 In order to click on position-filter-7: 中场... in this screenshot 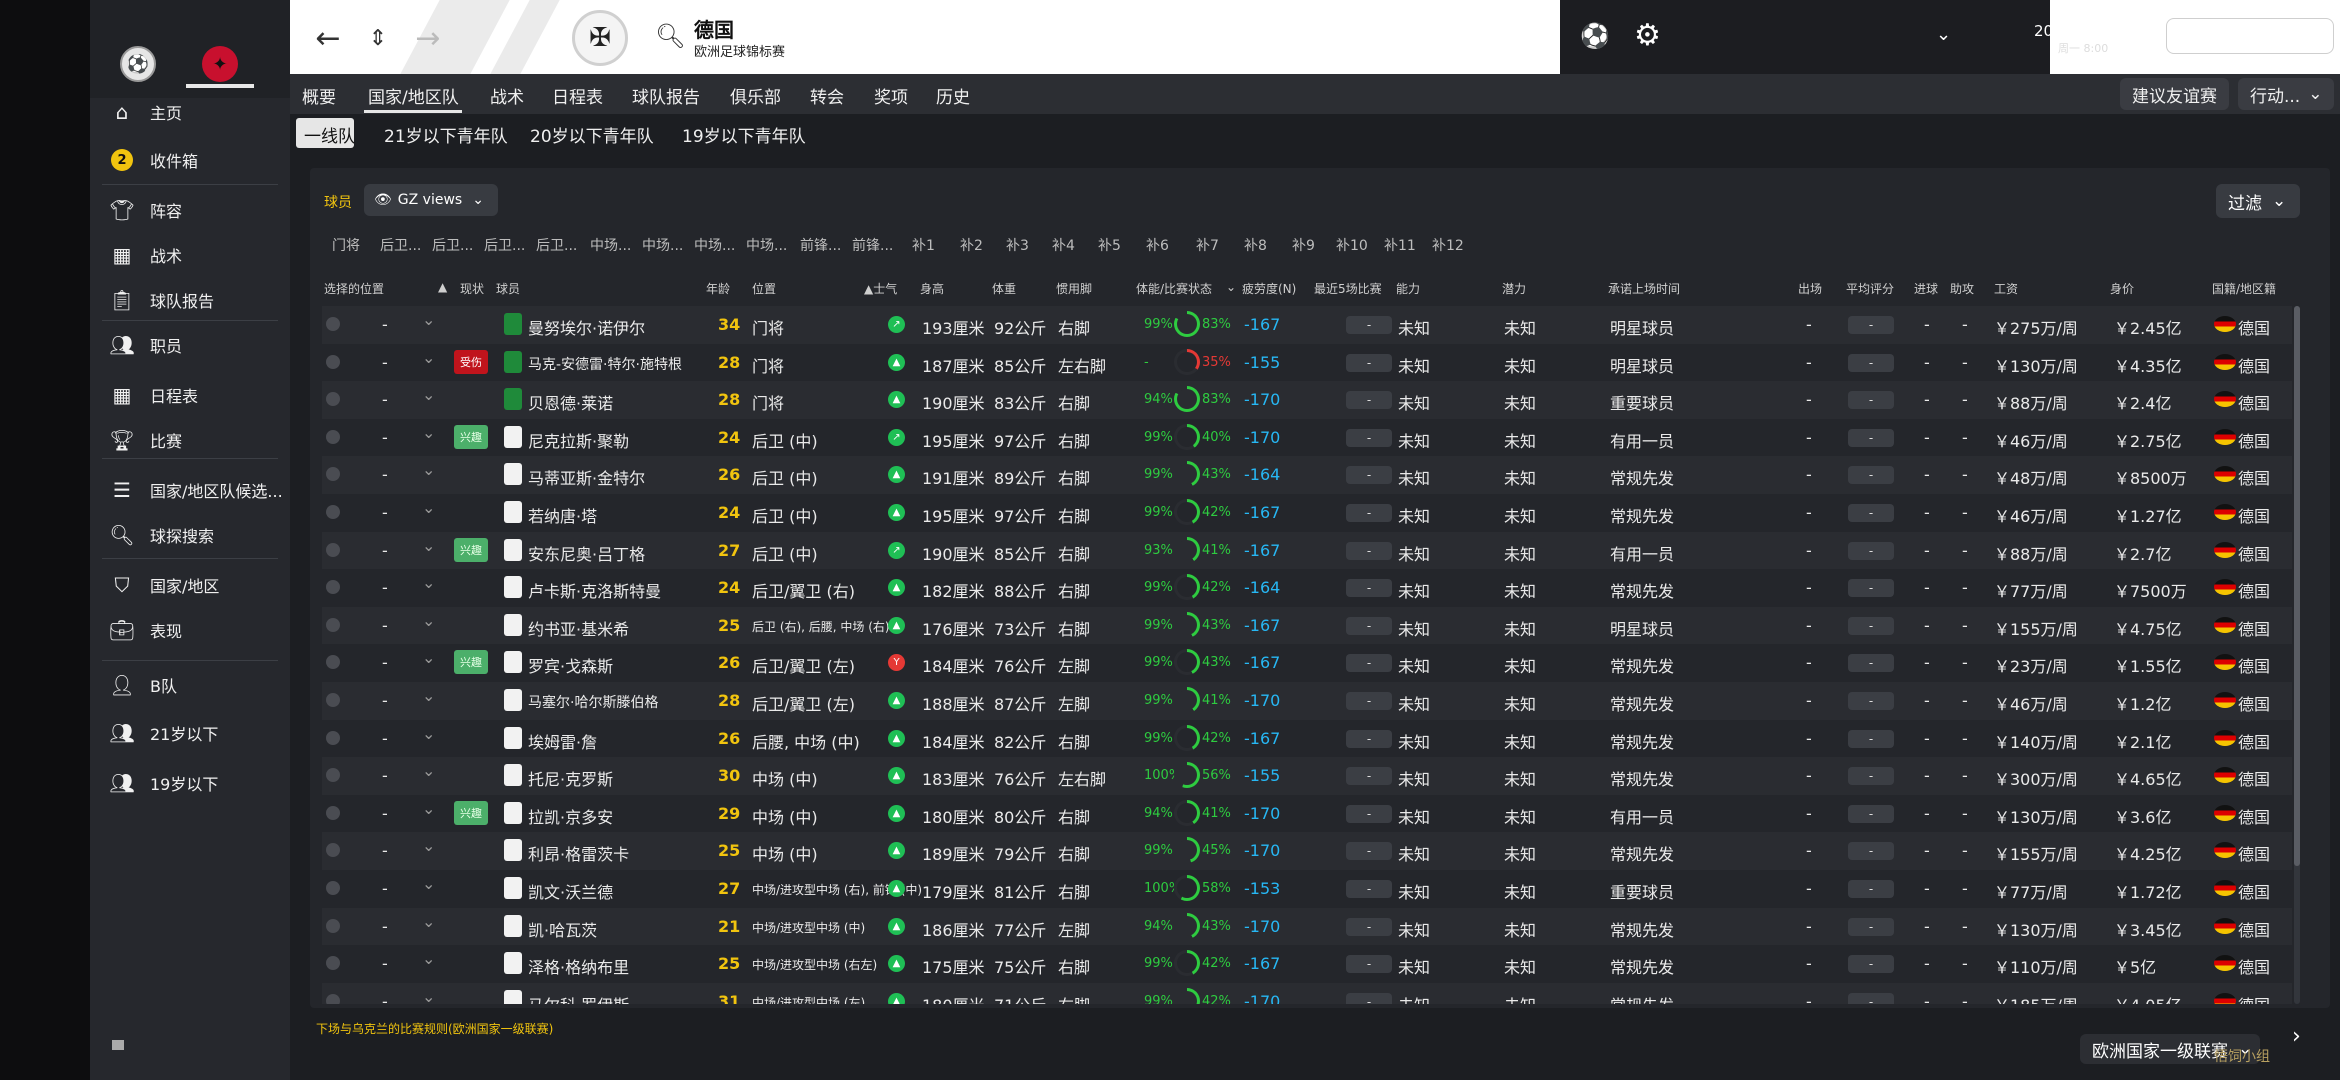, I will do `click(715, 246)`.